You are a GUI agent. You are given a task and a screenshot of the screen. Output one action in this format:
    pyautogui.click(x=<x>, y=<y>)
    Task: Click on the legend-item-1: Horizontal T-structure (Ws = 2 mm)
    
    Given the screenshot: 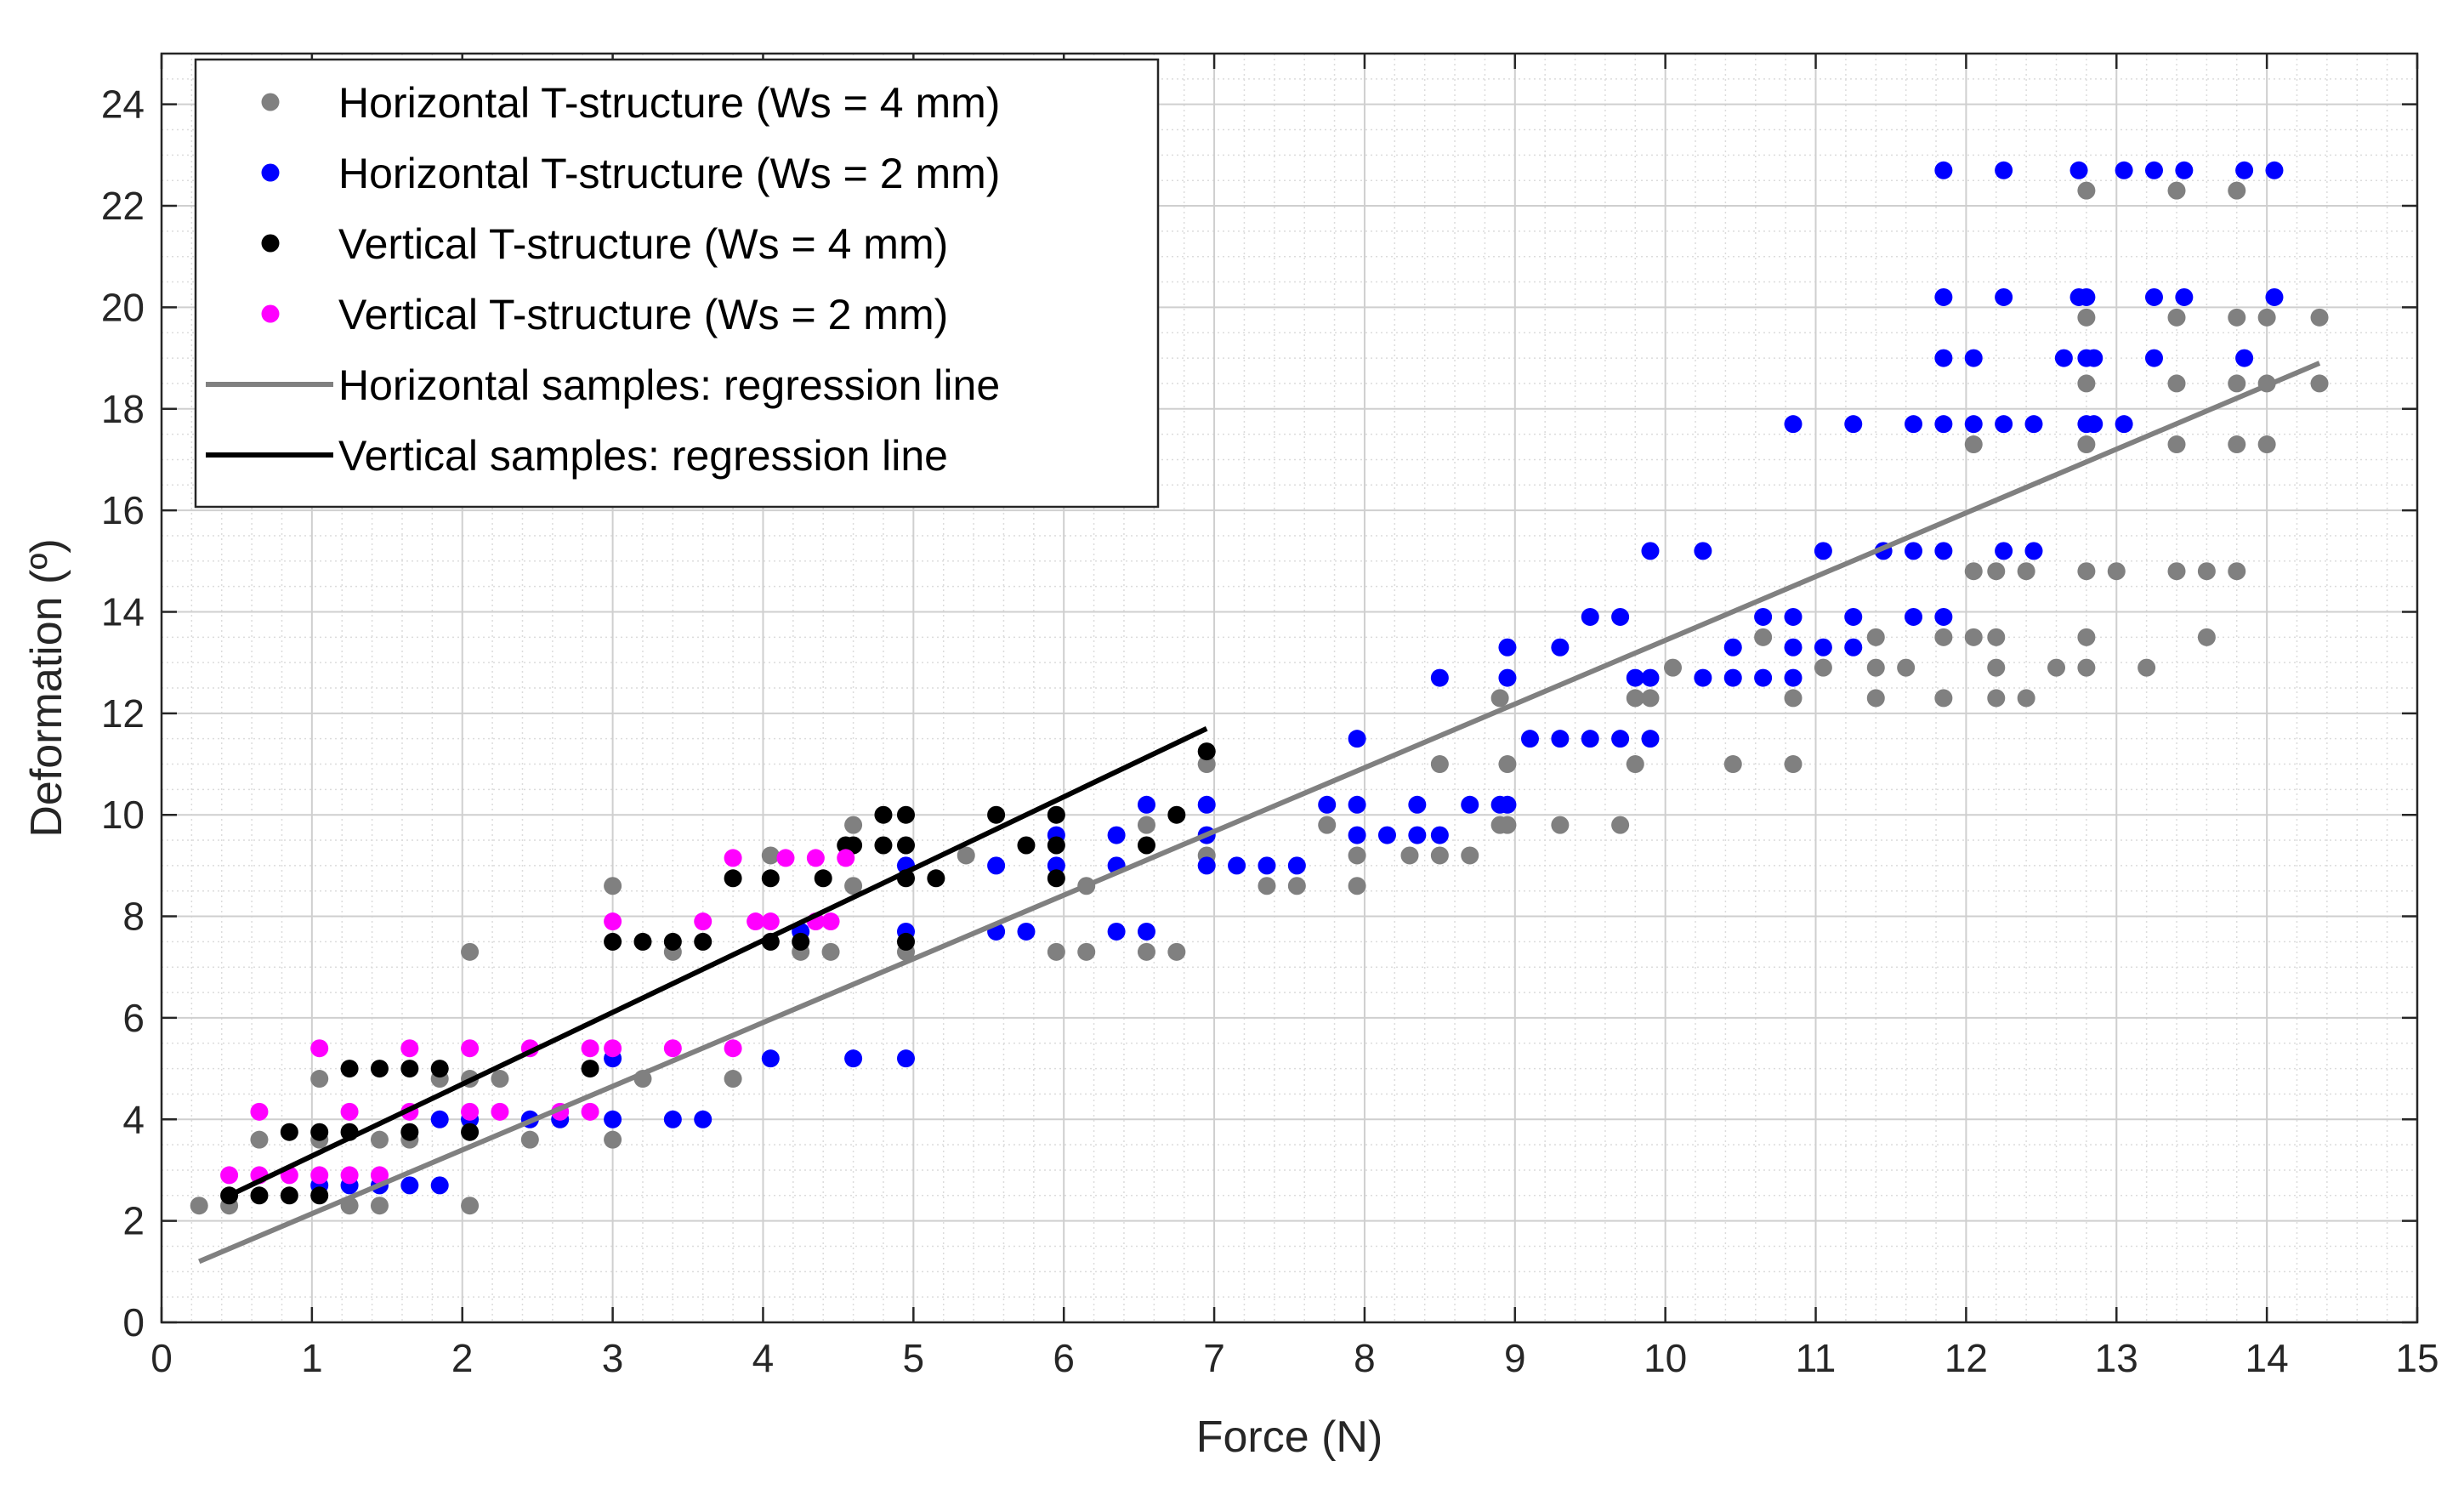 What is the action you would take?
    pyautogui.click(x=630, y=173)
    